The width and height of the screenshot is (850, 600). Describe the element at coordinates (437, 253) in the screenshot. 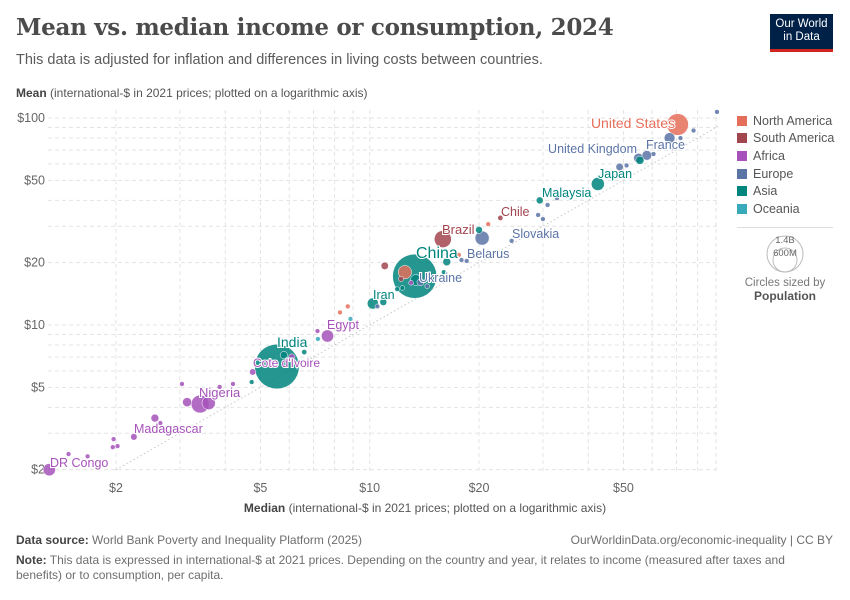

I see `point-label: China` at that location.